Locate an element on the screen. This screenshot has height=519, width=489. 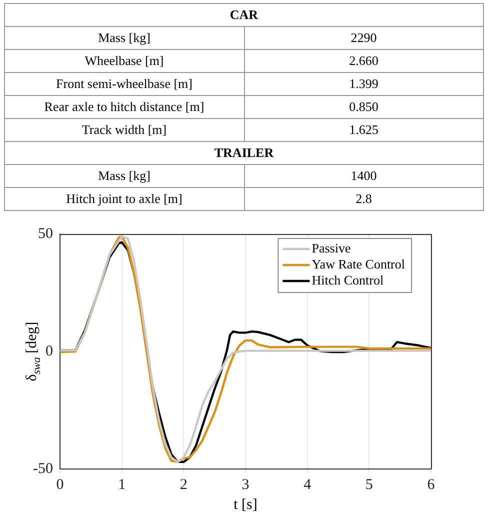
text: 2.660 is located at coordinates (363, 60).